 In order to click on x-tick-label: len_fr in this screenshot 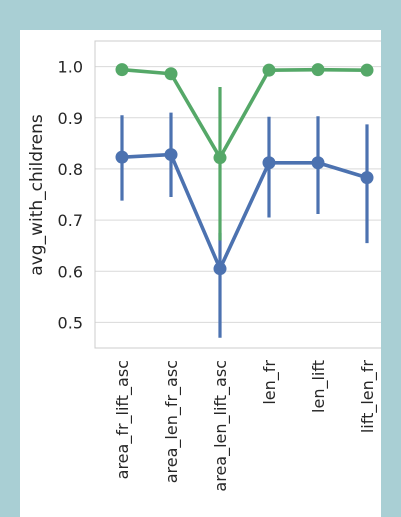, I will do `click(270, 382)`.